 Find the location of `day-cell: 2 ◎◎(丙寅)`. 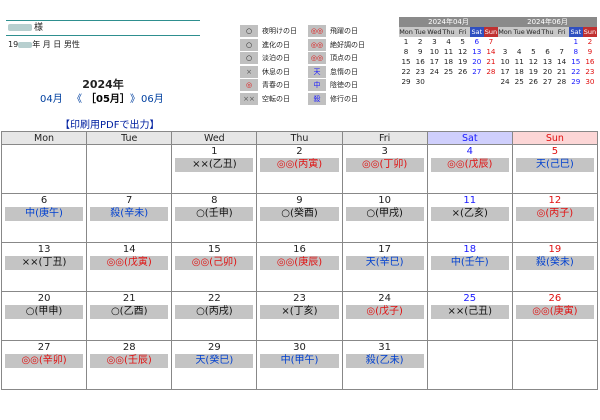

day-cell: 2 ◎◎(丙寅) is located at coordinates (299, 169).